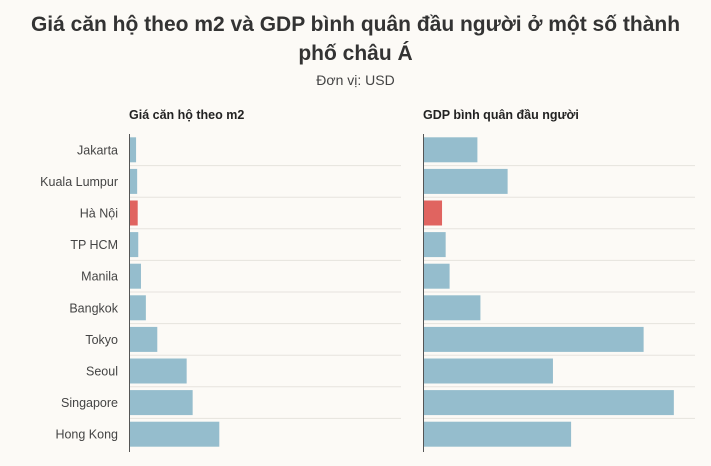 This screenshot has width=711, height=466. I want to click on category-label: TP HCM, so click(94, 245).